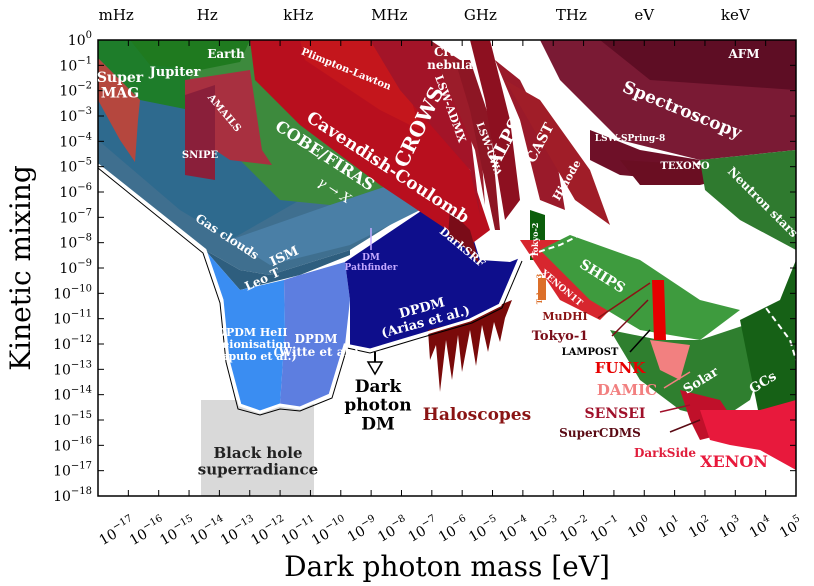 The width and height of the screenshot is (814, 586). Describe the element at coordinates (545, 529) in the screenshot. I see `x-tick-label: 10−3` at that location.